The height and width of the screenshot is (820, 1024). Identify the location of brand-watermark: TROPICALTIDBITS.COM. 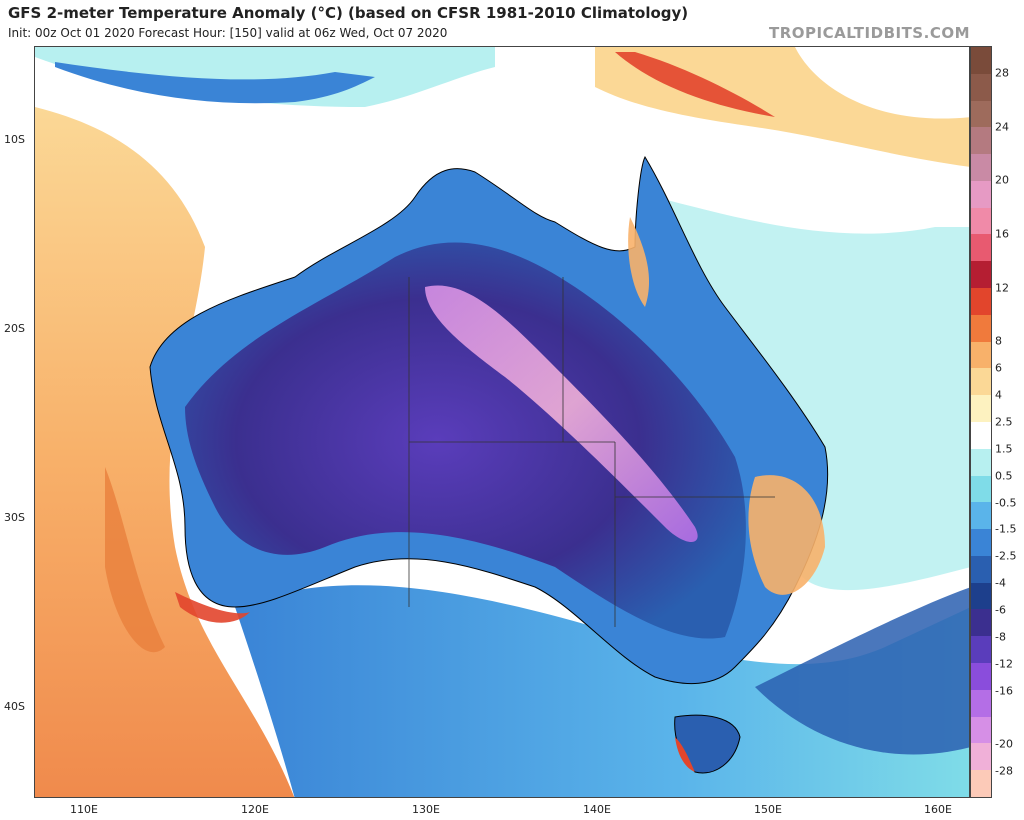
(869, 33).